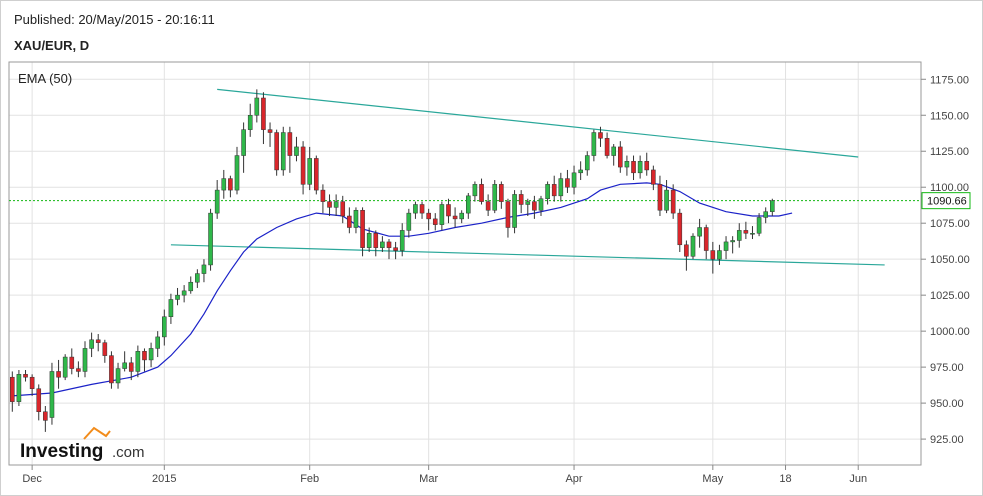  Describe the element at coordinates (947, 368) in the screenshot. I see `y-tick-label: 975.00` at that location.